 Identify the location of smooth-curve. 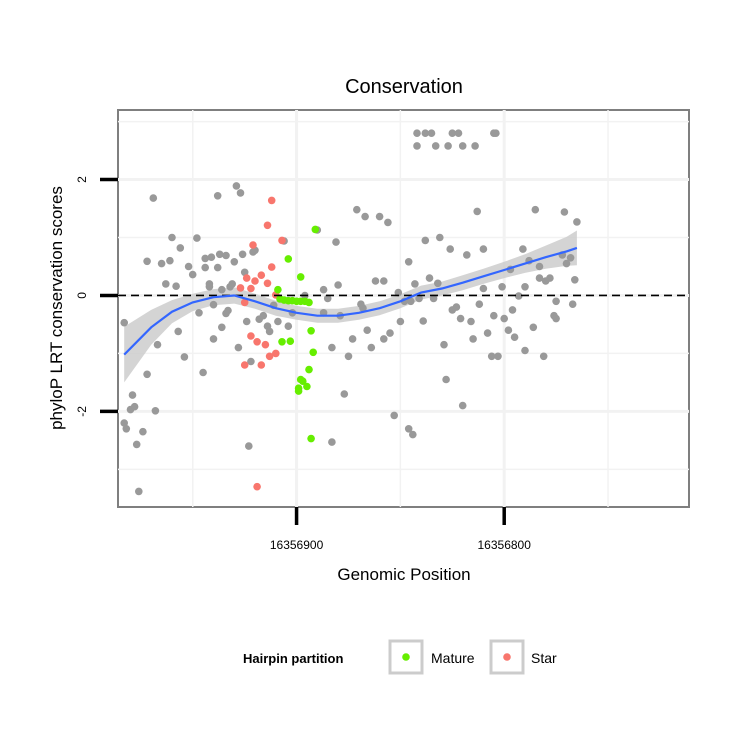
(350, 301).